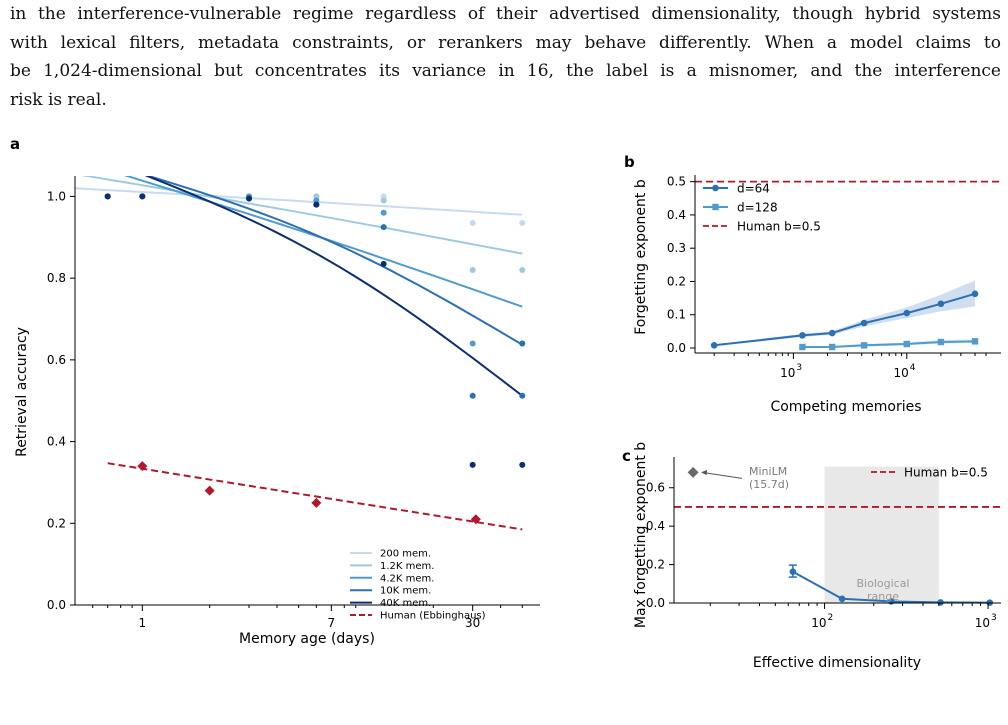 The height and width of the screenshot is (725, 1008). What do you see at coordinates (15, 144) in the screenshot?
I see `panel-label-a: a` at bounding box center [15, 144].